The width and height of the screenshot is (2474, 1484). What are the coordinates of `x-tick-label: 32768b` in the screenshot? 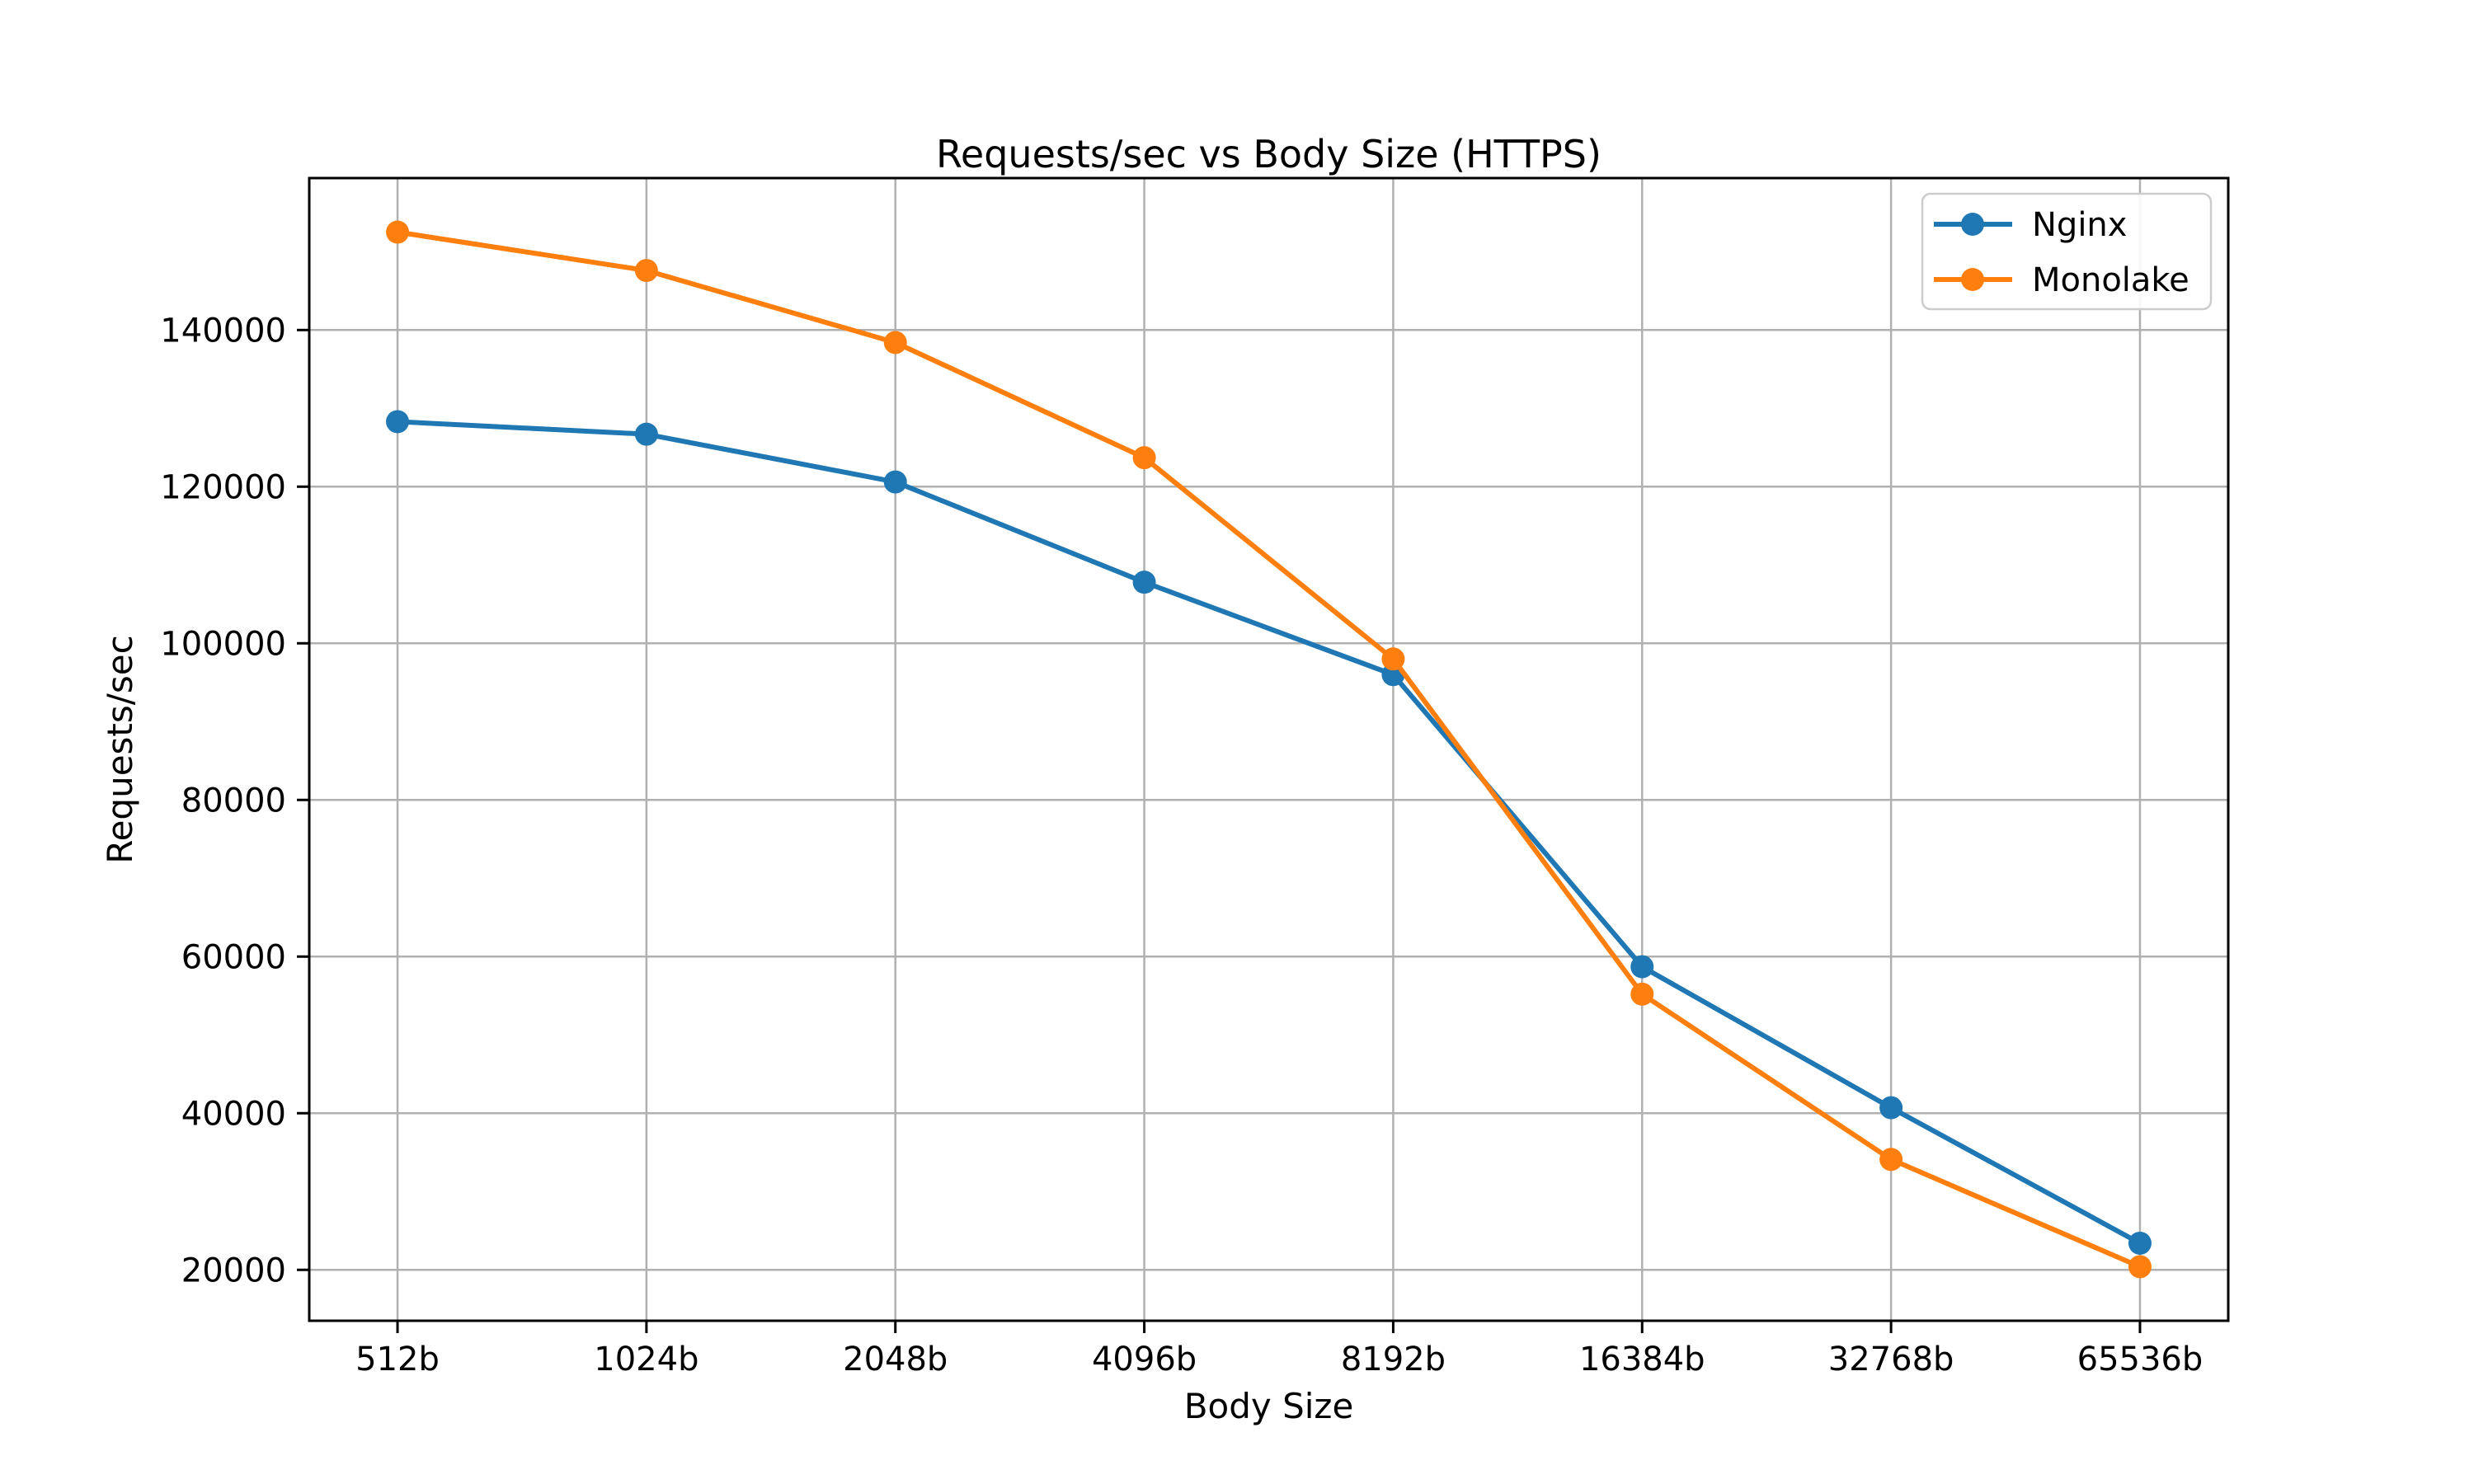 It's located at (1891, 1359).